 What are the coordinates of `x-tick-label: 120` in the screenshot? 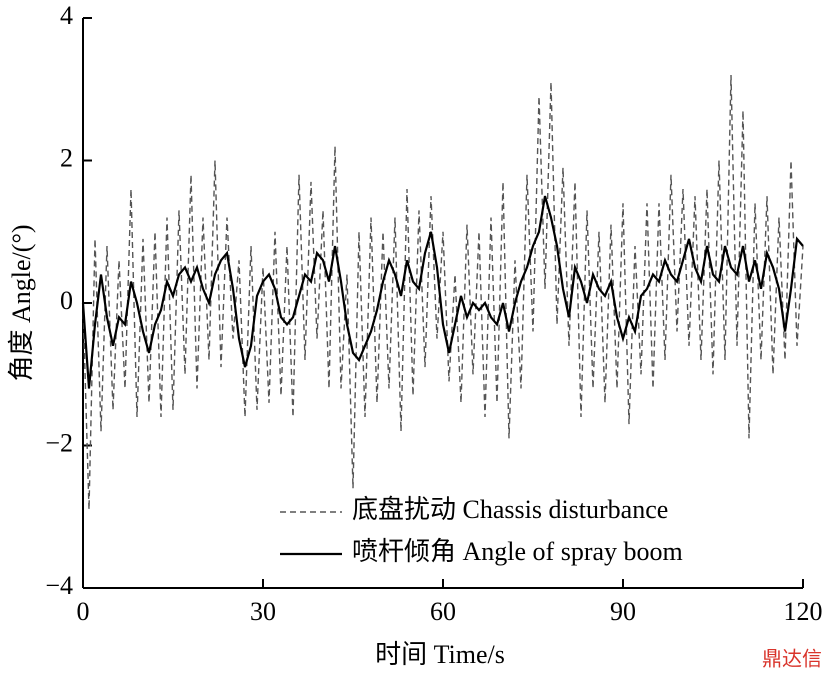 It's located at (803, 611).